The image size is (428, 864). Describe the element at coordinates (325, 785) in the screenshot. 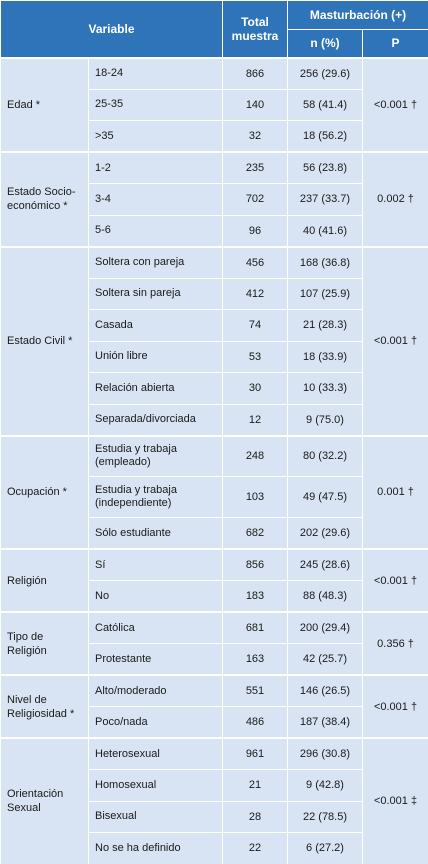

I see `n-percent: 9 (42.8)` at that location.